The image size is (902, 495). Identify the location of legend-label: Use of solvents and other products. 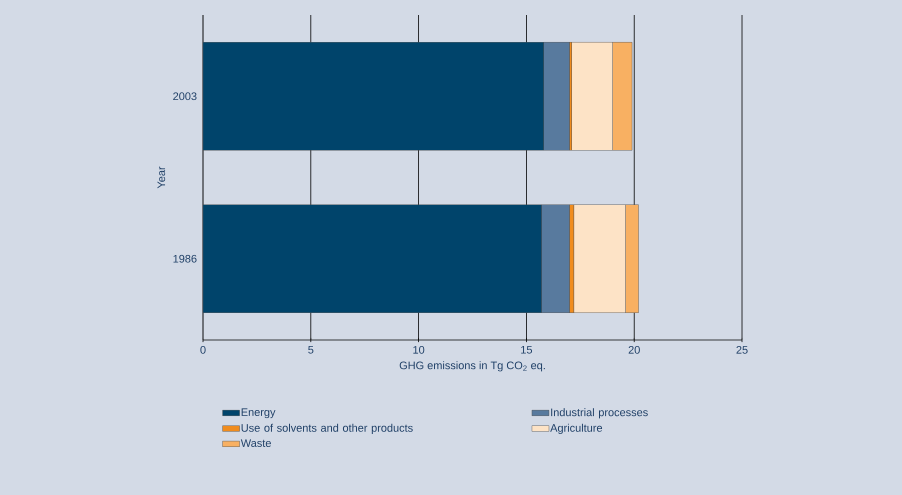
(327, 429).